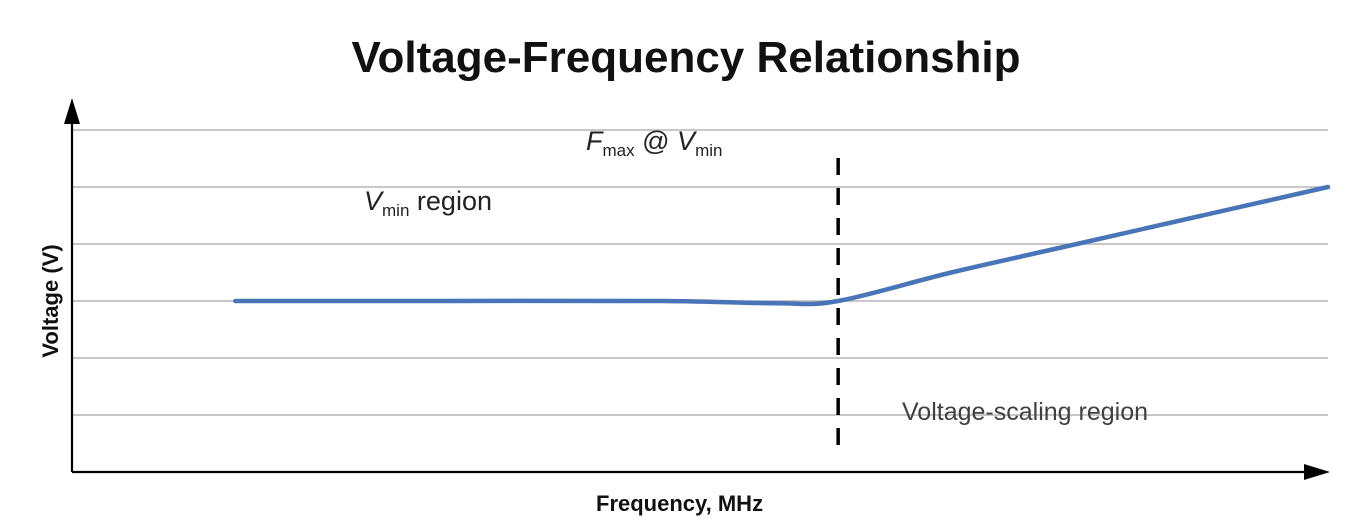  I want to click on chart-title: Voltage-Frequency Relationship, so click(685, 57).